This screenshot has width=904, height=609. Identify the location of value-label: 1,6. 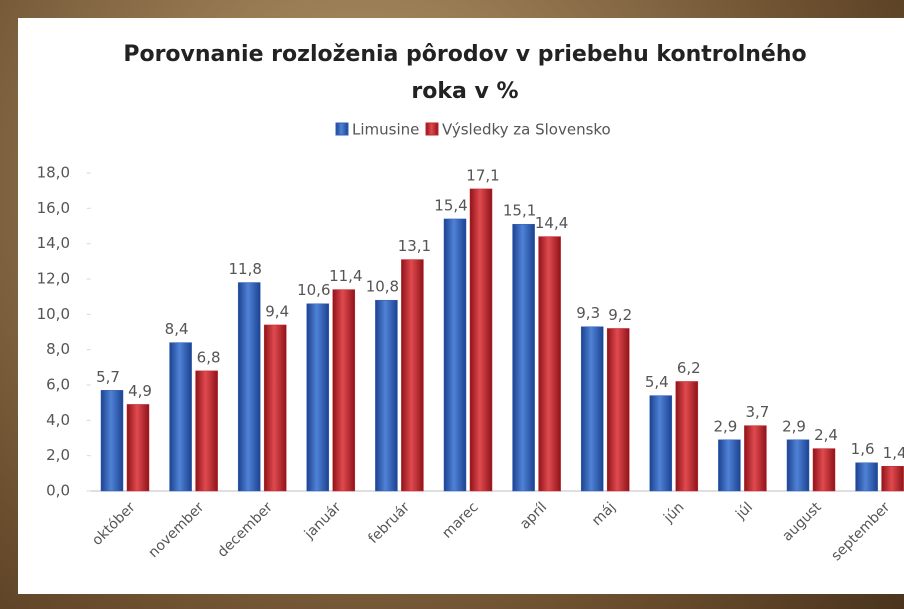
(863, 449).